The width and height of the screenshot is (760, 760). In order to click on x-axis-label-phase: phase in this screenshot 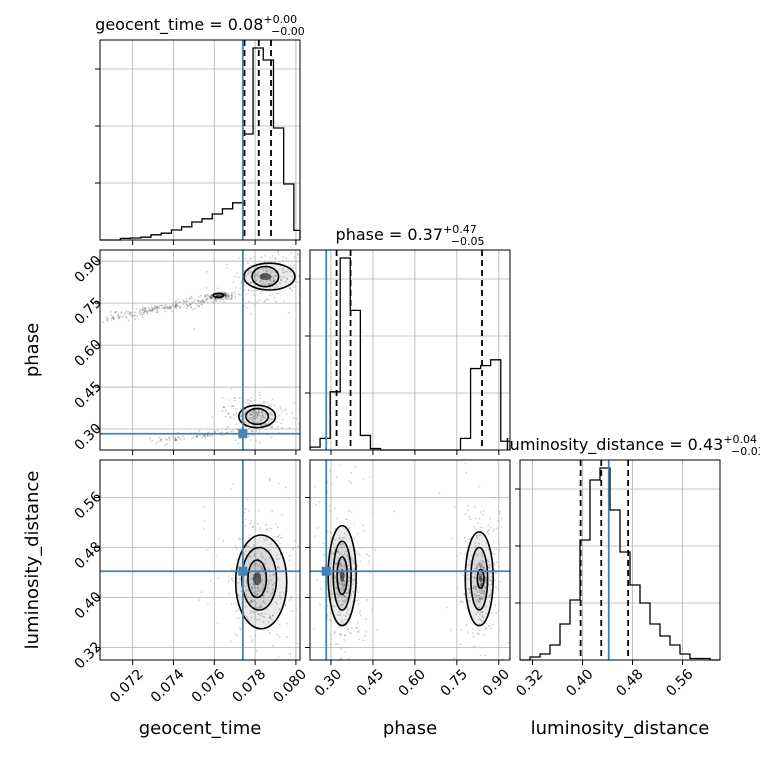, I will do `click(410, 728)`.